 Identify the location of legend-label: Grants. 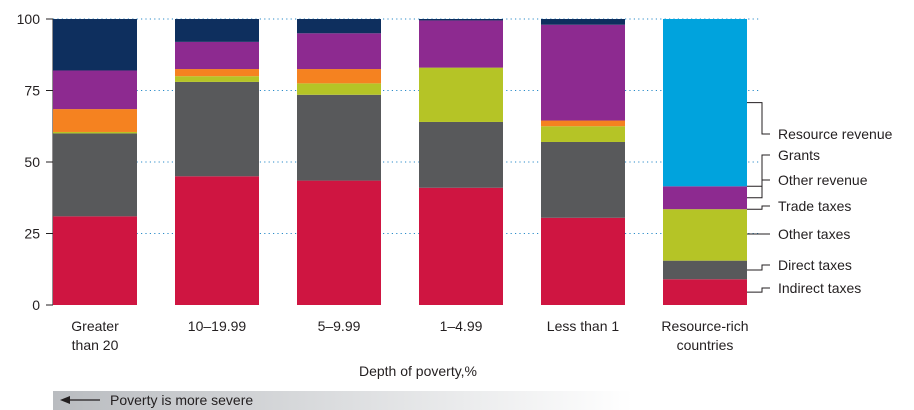
(799, 155).